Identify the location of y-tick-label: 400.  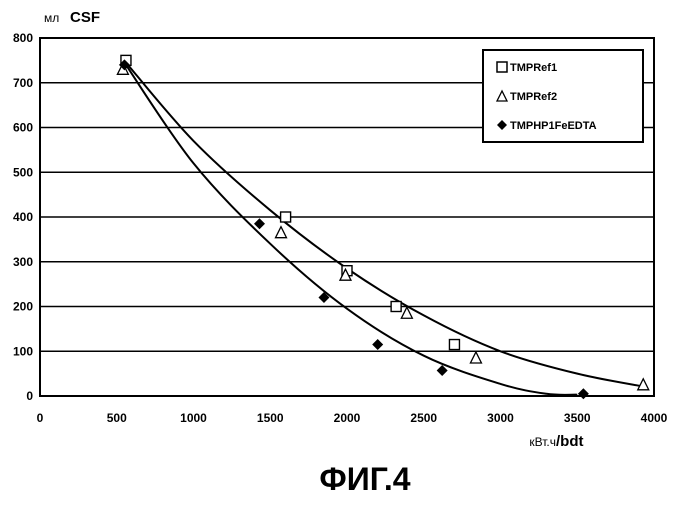
(23, 217).